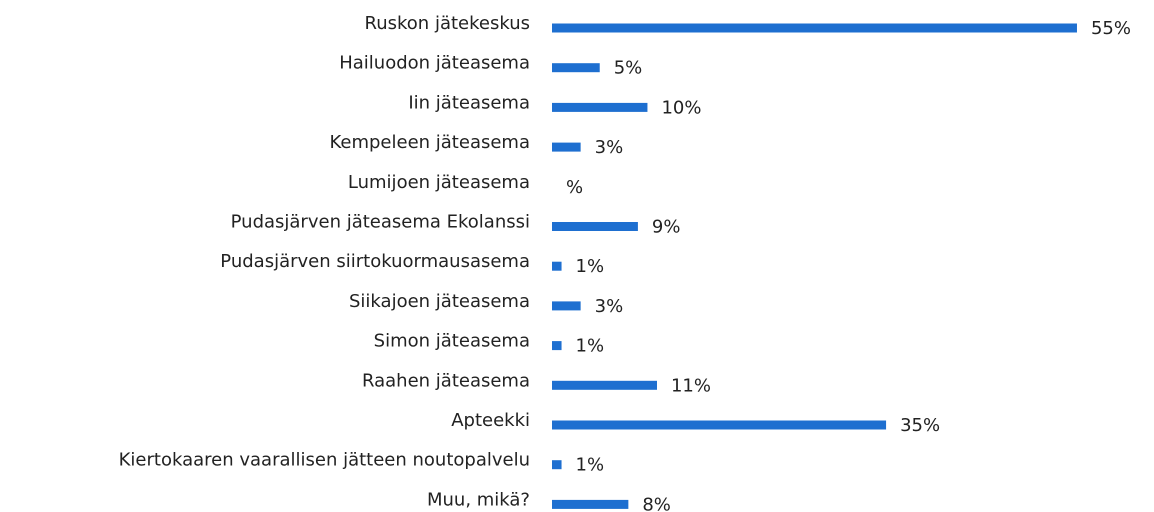  What do you see at coordinates (490, 420) in the screenshot?
I see `category-label: Apteekki` at bounding box center [490, 420].